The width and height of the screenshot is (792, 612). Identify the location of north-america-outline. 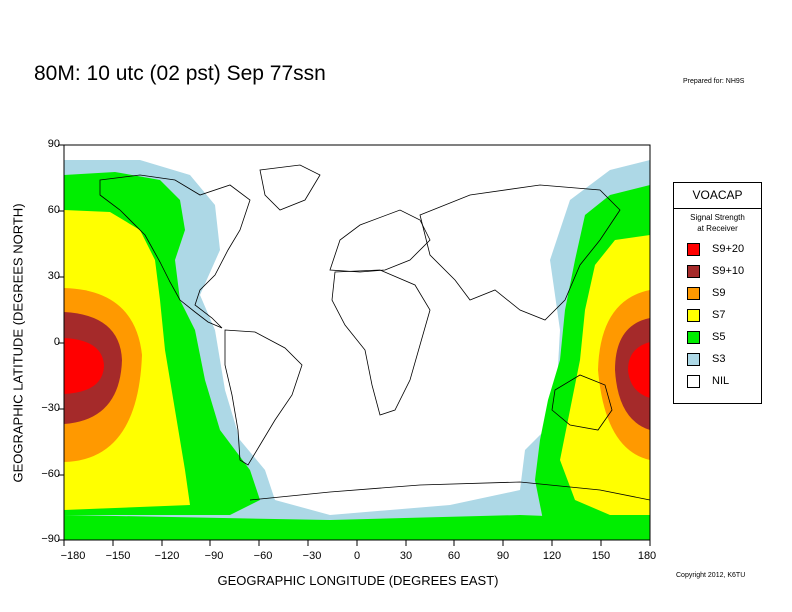
(175, 251).